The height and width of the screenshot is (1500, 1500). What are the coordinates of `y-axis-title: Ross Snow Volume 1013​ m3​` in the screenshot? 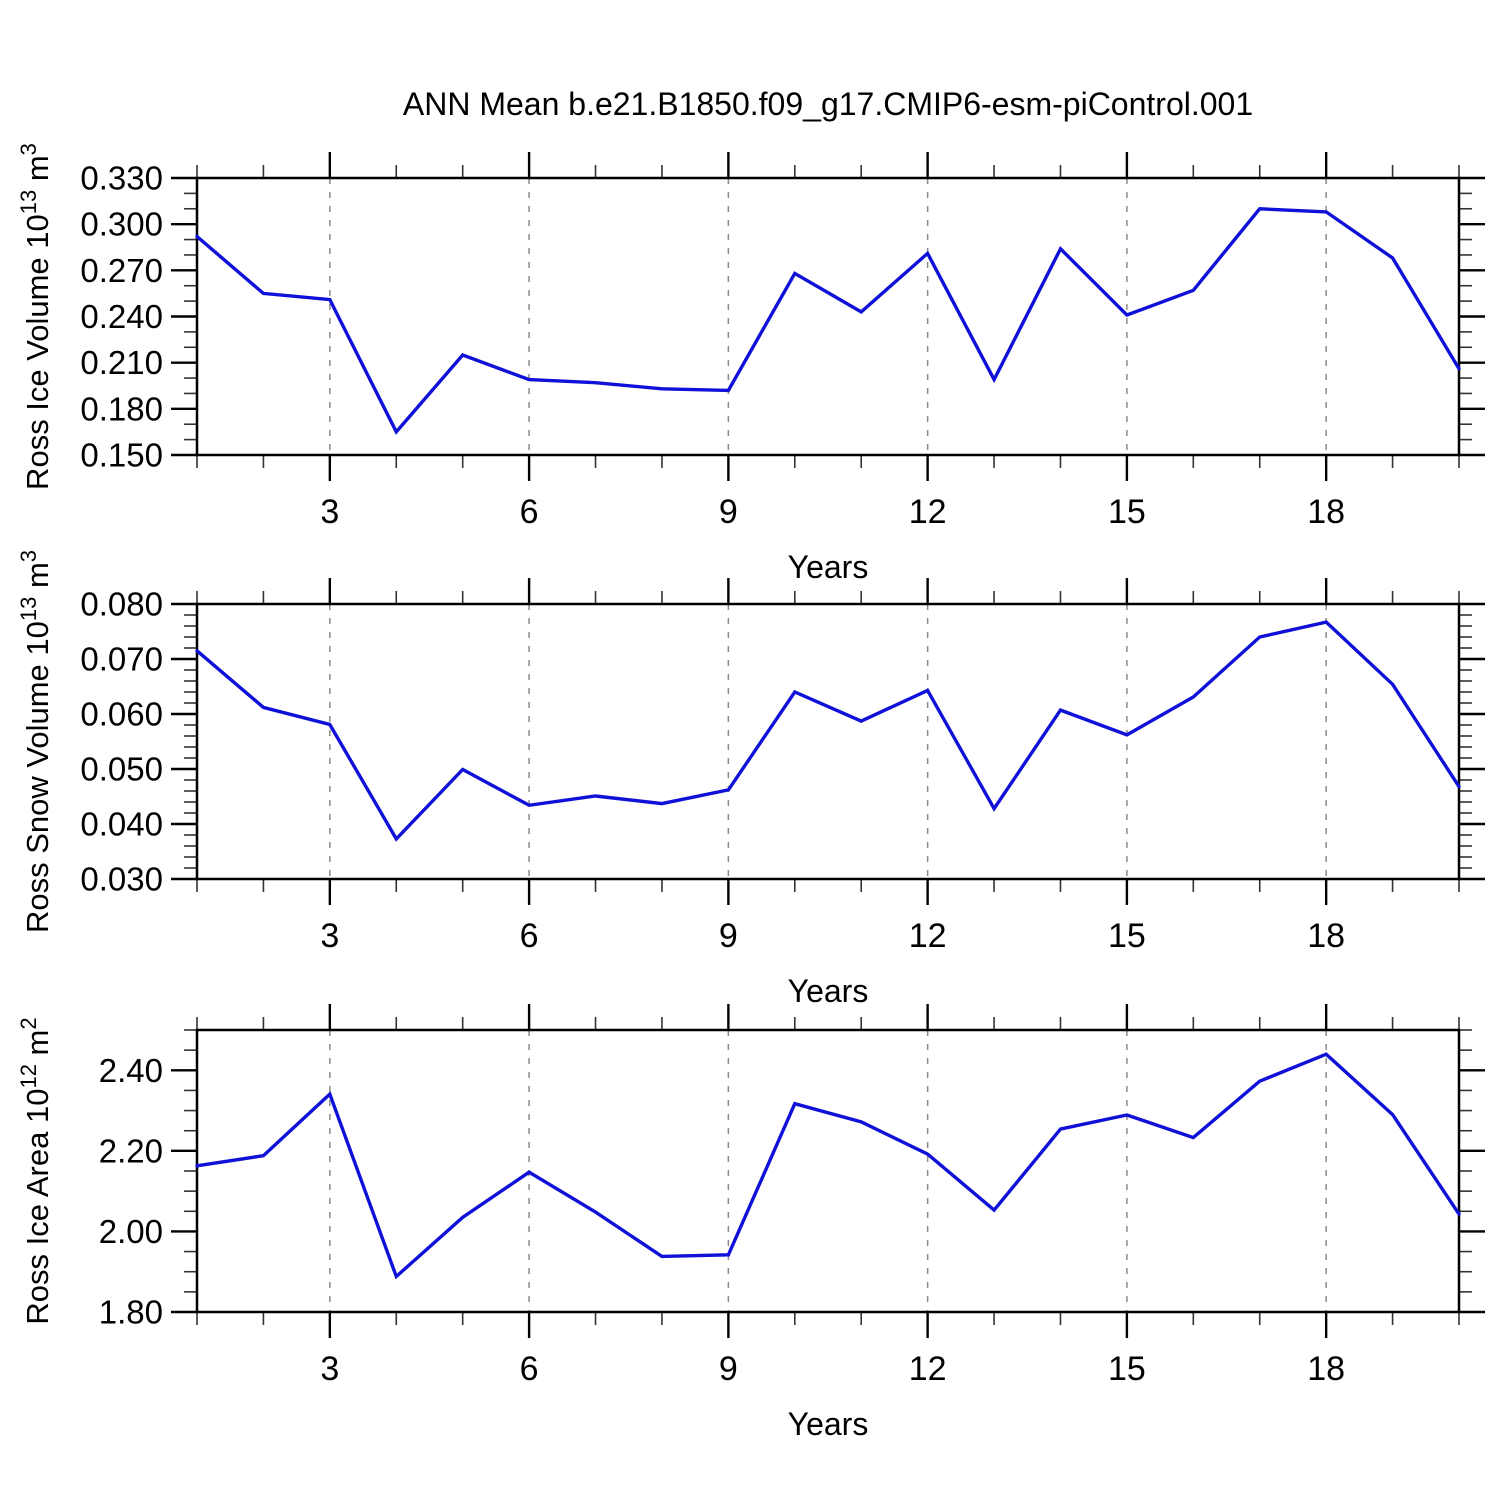 It's located at (35, 741).